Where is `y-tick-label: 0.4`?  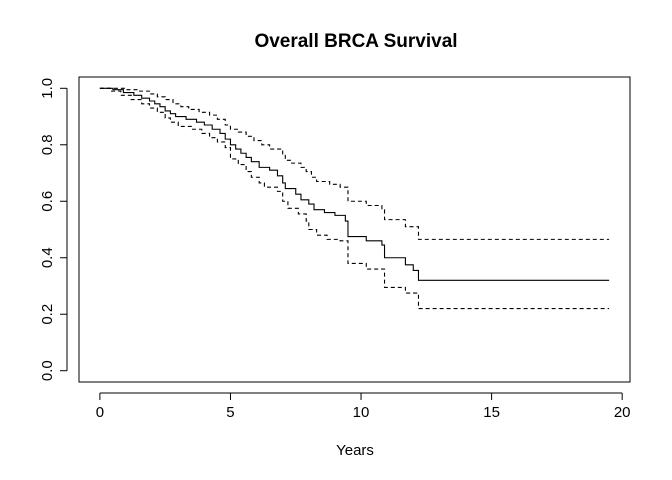 y-tick-label: 0.4 is located at coordinates (47, 257).